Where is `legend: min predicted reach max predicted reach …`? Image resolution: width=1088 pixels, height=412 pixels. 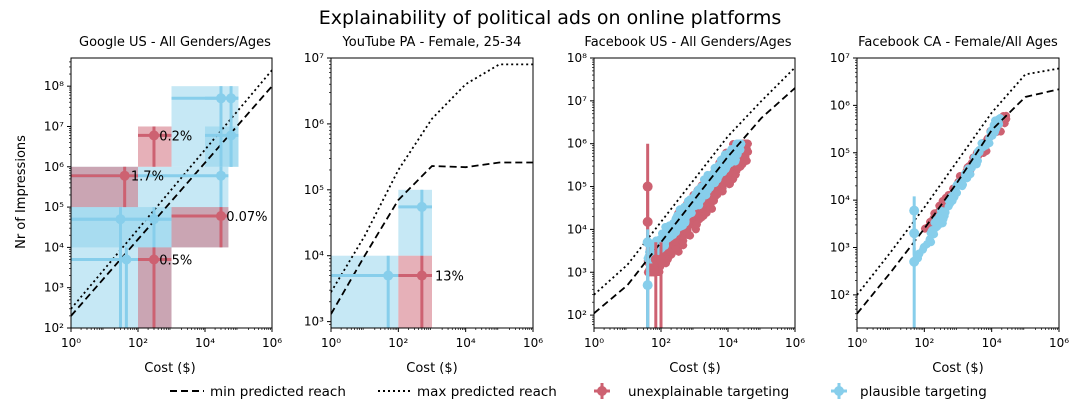
legend: min predicted reach max predicted reach … is located at coordinates (578, 391).